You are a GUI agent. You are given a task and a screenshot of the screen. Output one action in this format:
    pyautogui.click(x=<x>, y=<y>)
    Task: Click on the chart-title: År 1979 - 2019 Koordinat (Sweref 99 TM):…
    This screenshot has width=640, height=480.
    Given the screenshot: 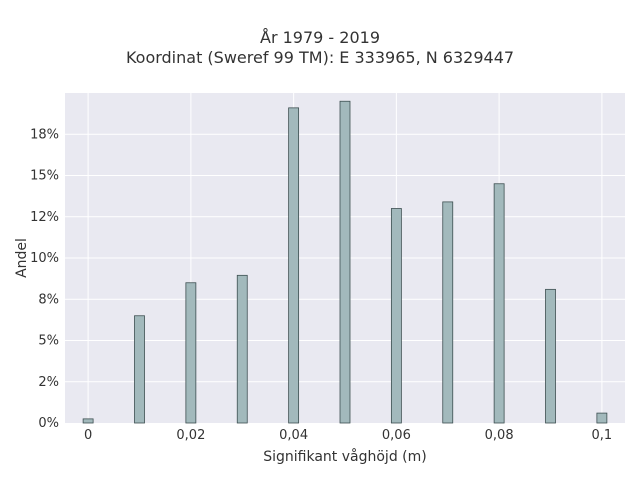 What is the action you would take?
    pyautogui.click(x=320, y=48)
    